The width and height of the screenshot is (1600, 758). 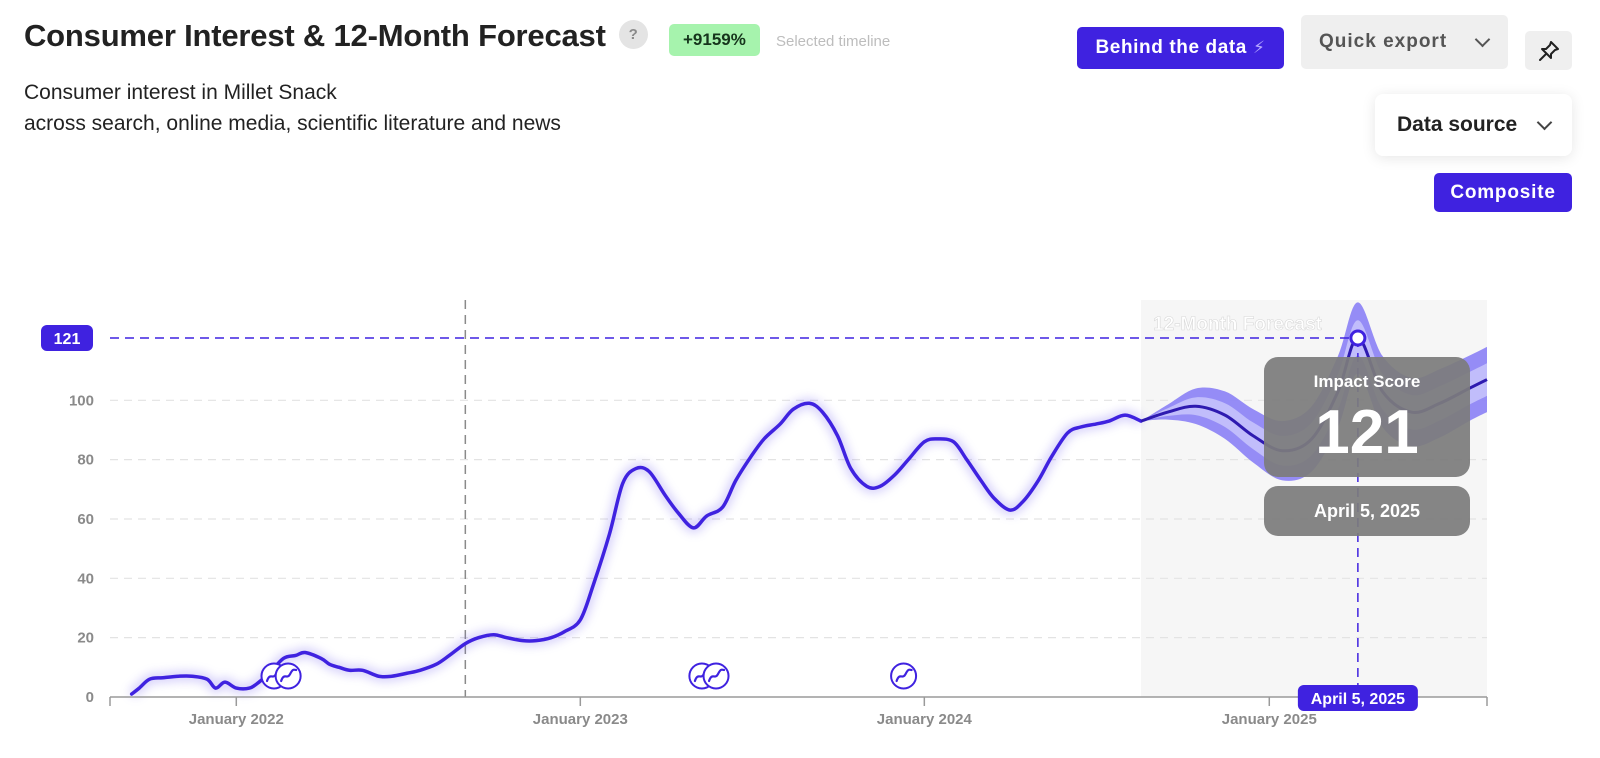 What do you see at coordinates (90, 697) in the screenshot?
I see `y-tick-label: 0` at bounding box center [90, 697].